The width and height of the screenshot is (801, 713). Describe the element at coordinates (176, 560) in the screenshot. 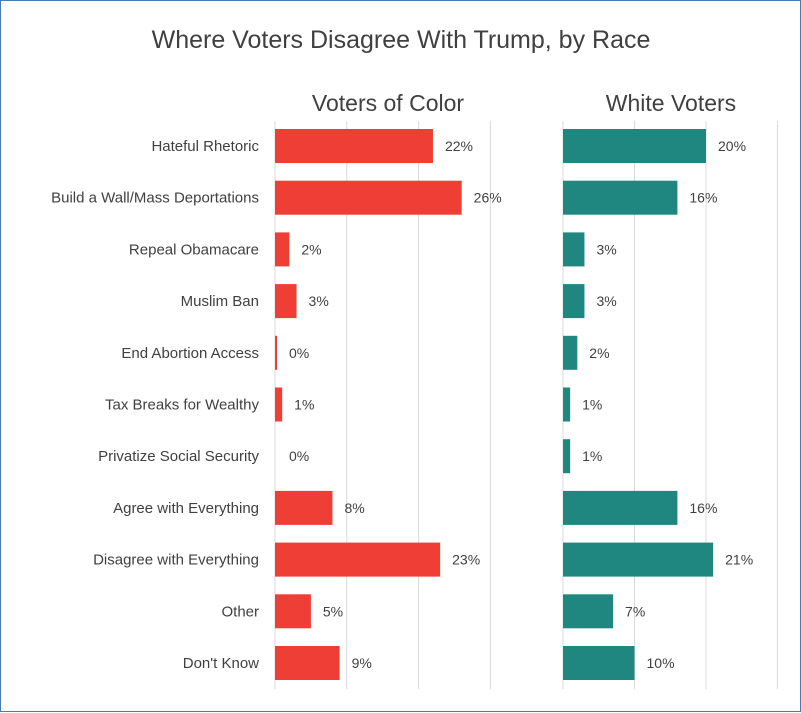

I see `category-label: Disagree with Everything` at that location.